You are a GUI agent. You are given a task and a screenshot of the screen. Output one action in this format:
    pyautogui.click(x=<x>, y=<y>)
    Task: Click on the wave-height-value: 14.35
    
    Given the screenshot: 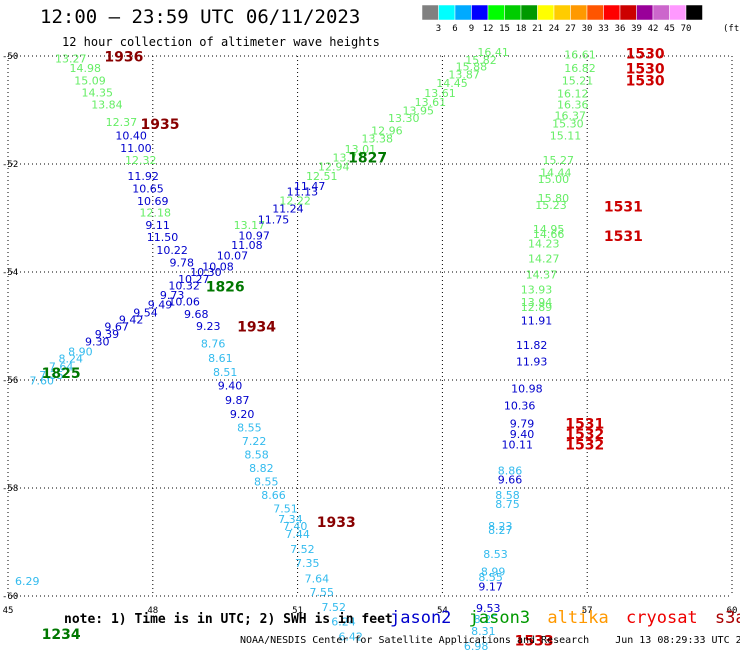 What is the action you would take?
    pyautogui.click(x=98, y=93)
    